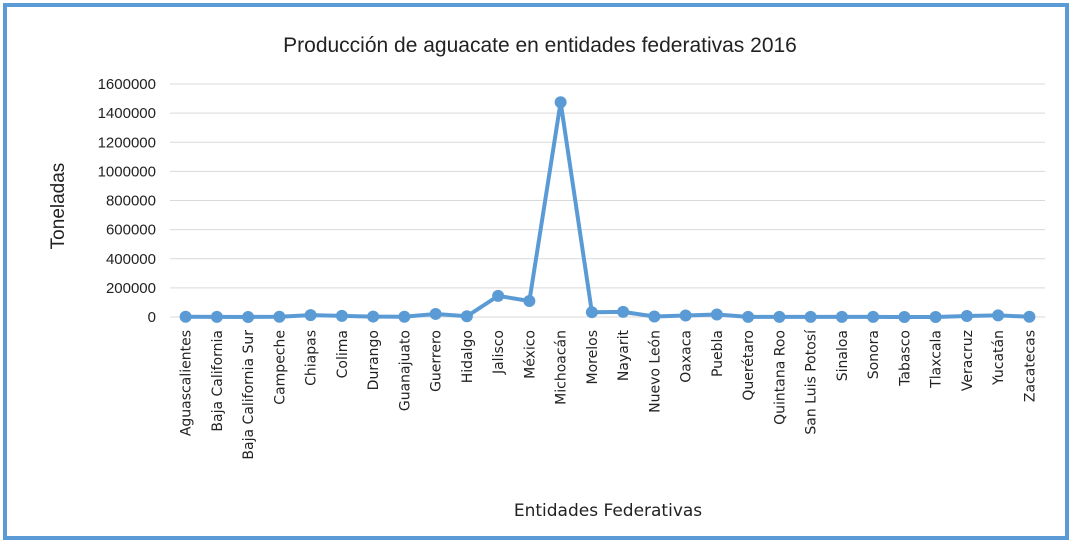 Image resolution: width=1078 pixels, height=546 pixels. I want to click on x-tick-label: Durango, so click(374, 360).